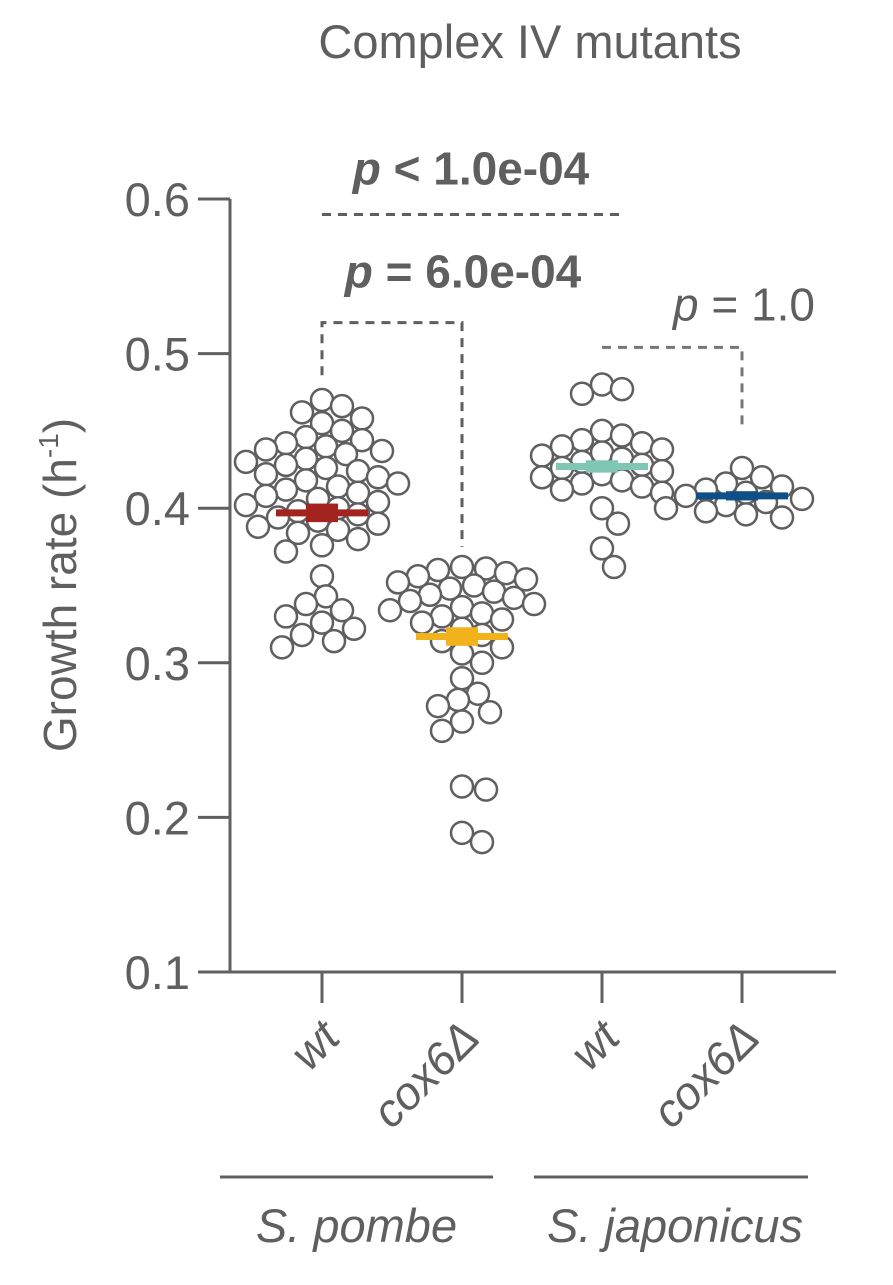  I want to click on svg-text: Growth rate (h-1), so click(59, 585).